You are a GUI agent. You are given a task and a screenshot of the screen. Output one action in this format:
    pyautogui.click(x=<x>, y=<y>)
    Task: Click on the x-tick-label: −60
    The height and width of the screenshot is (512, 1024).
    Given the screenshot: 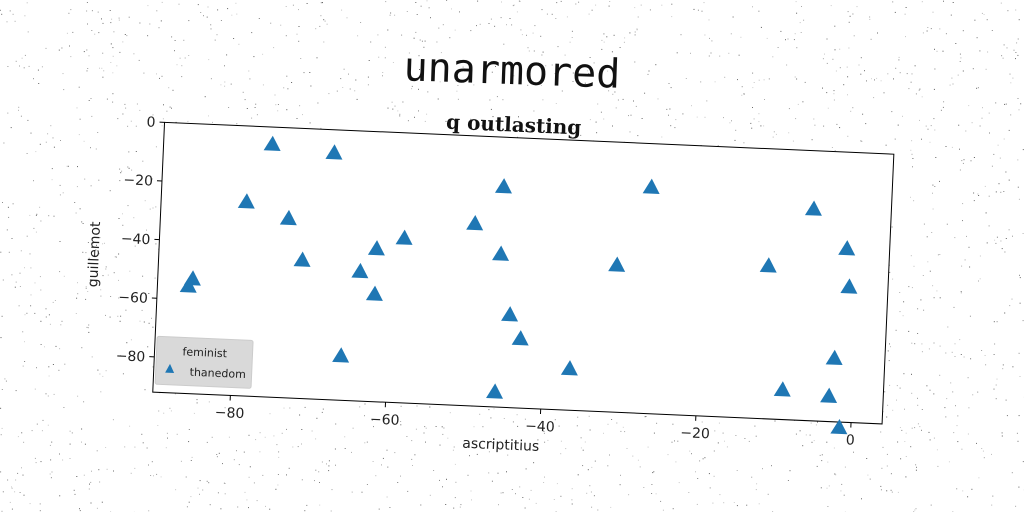 What is the action you would take?
    pyautogui.click(x=385, y=420)
    